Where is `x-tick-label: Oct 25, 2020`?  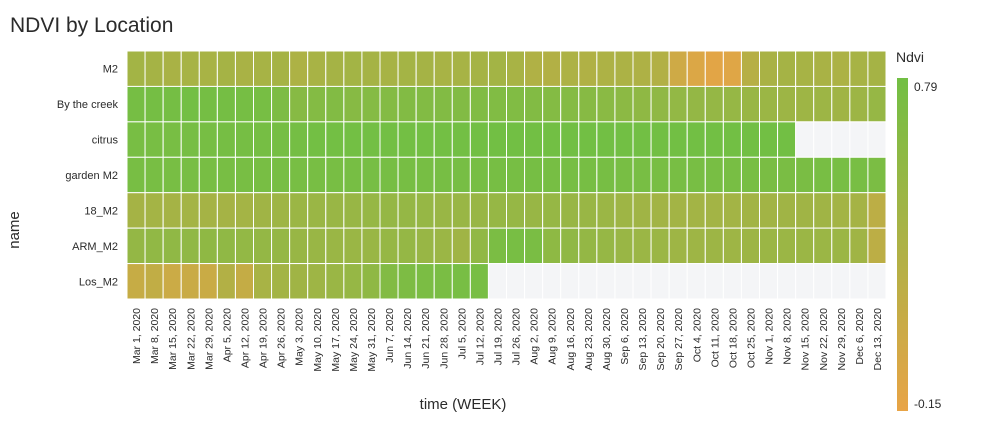 x-tick-label: Oct 25, 2020 is located at coordinates (751, 338).